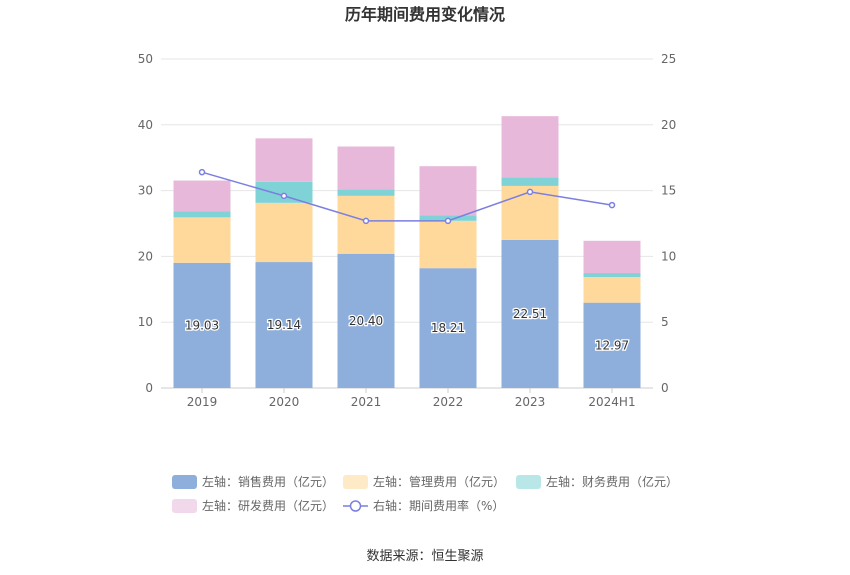 The height and width of the screenshot is (575, 850). I want to click on data-source: 数据来源：恒生聚源, so click(424, 556).